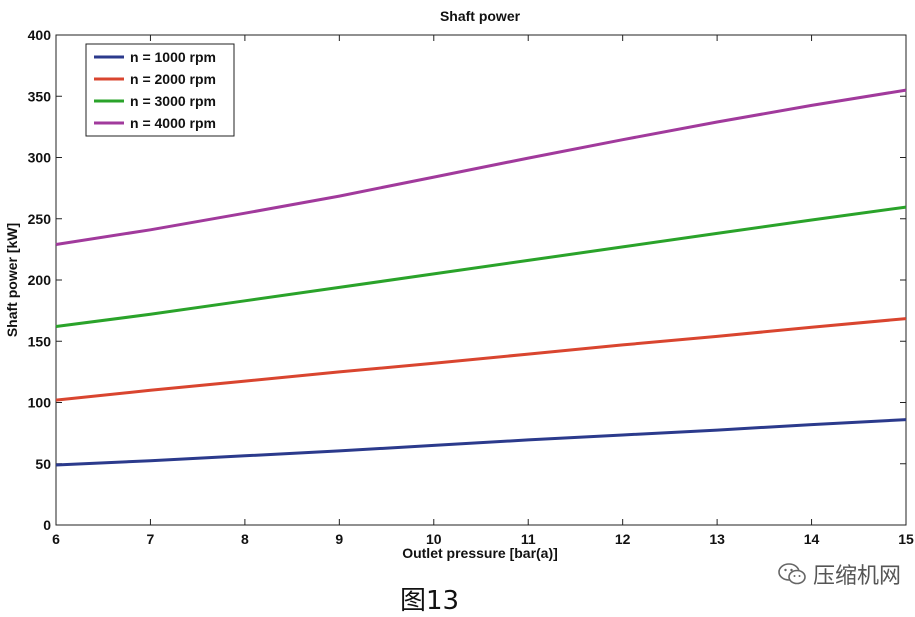 Image resolution: width=915 pixels, height=617 pixels. I want to click on y-axis-title: Shaft power [kW], so click(12, 280).